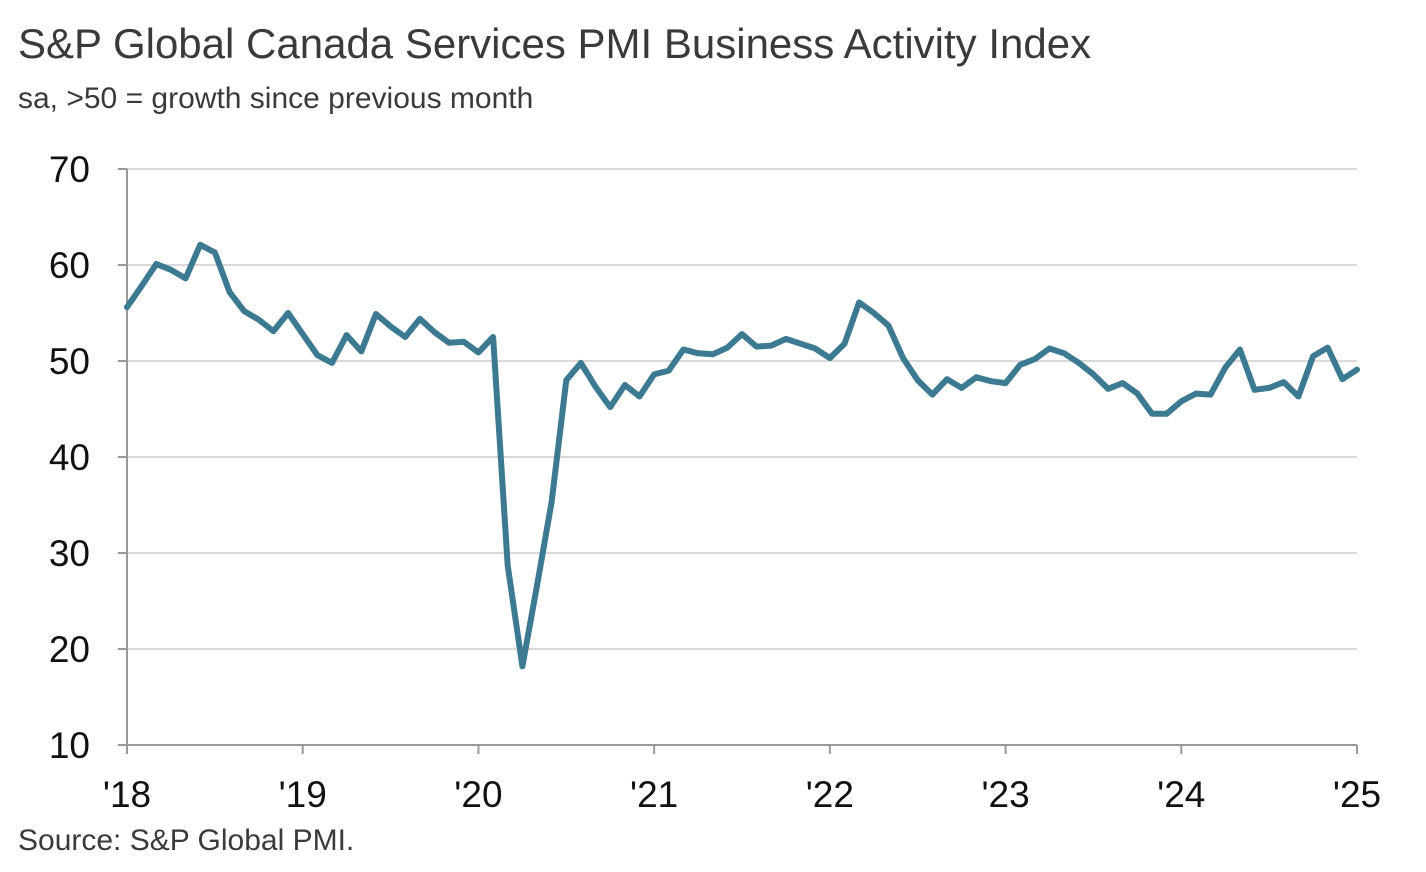  What do you see at coordinates (69, 745) in the screenshot?
I see `y-tick-label: 10` at bounding box center [69, 745].